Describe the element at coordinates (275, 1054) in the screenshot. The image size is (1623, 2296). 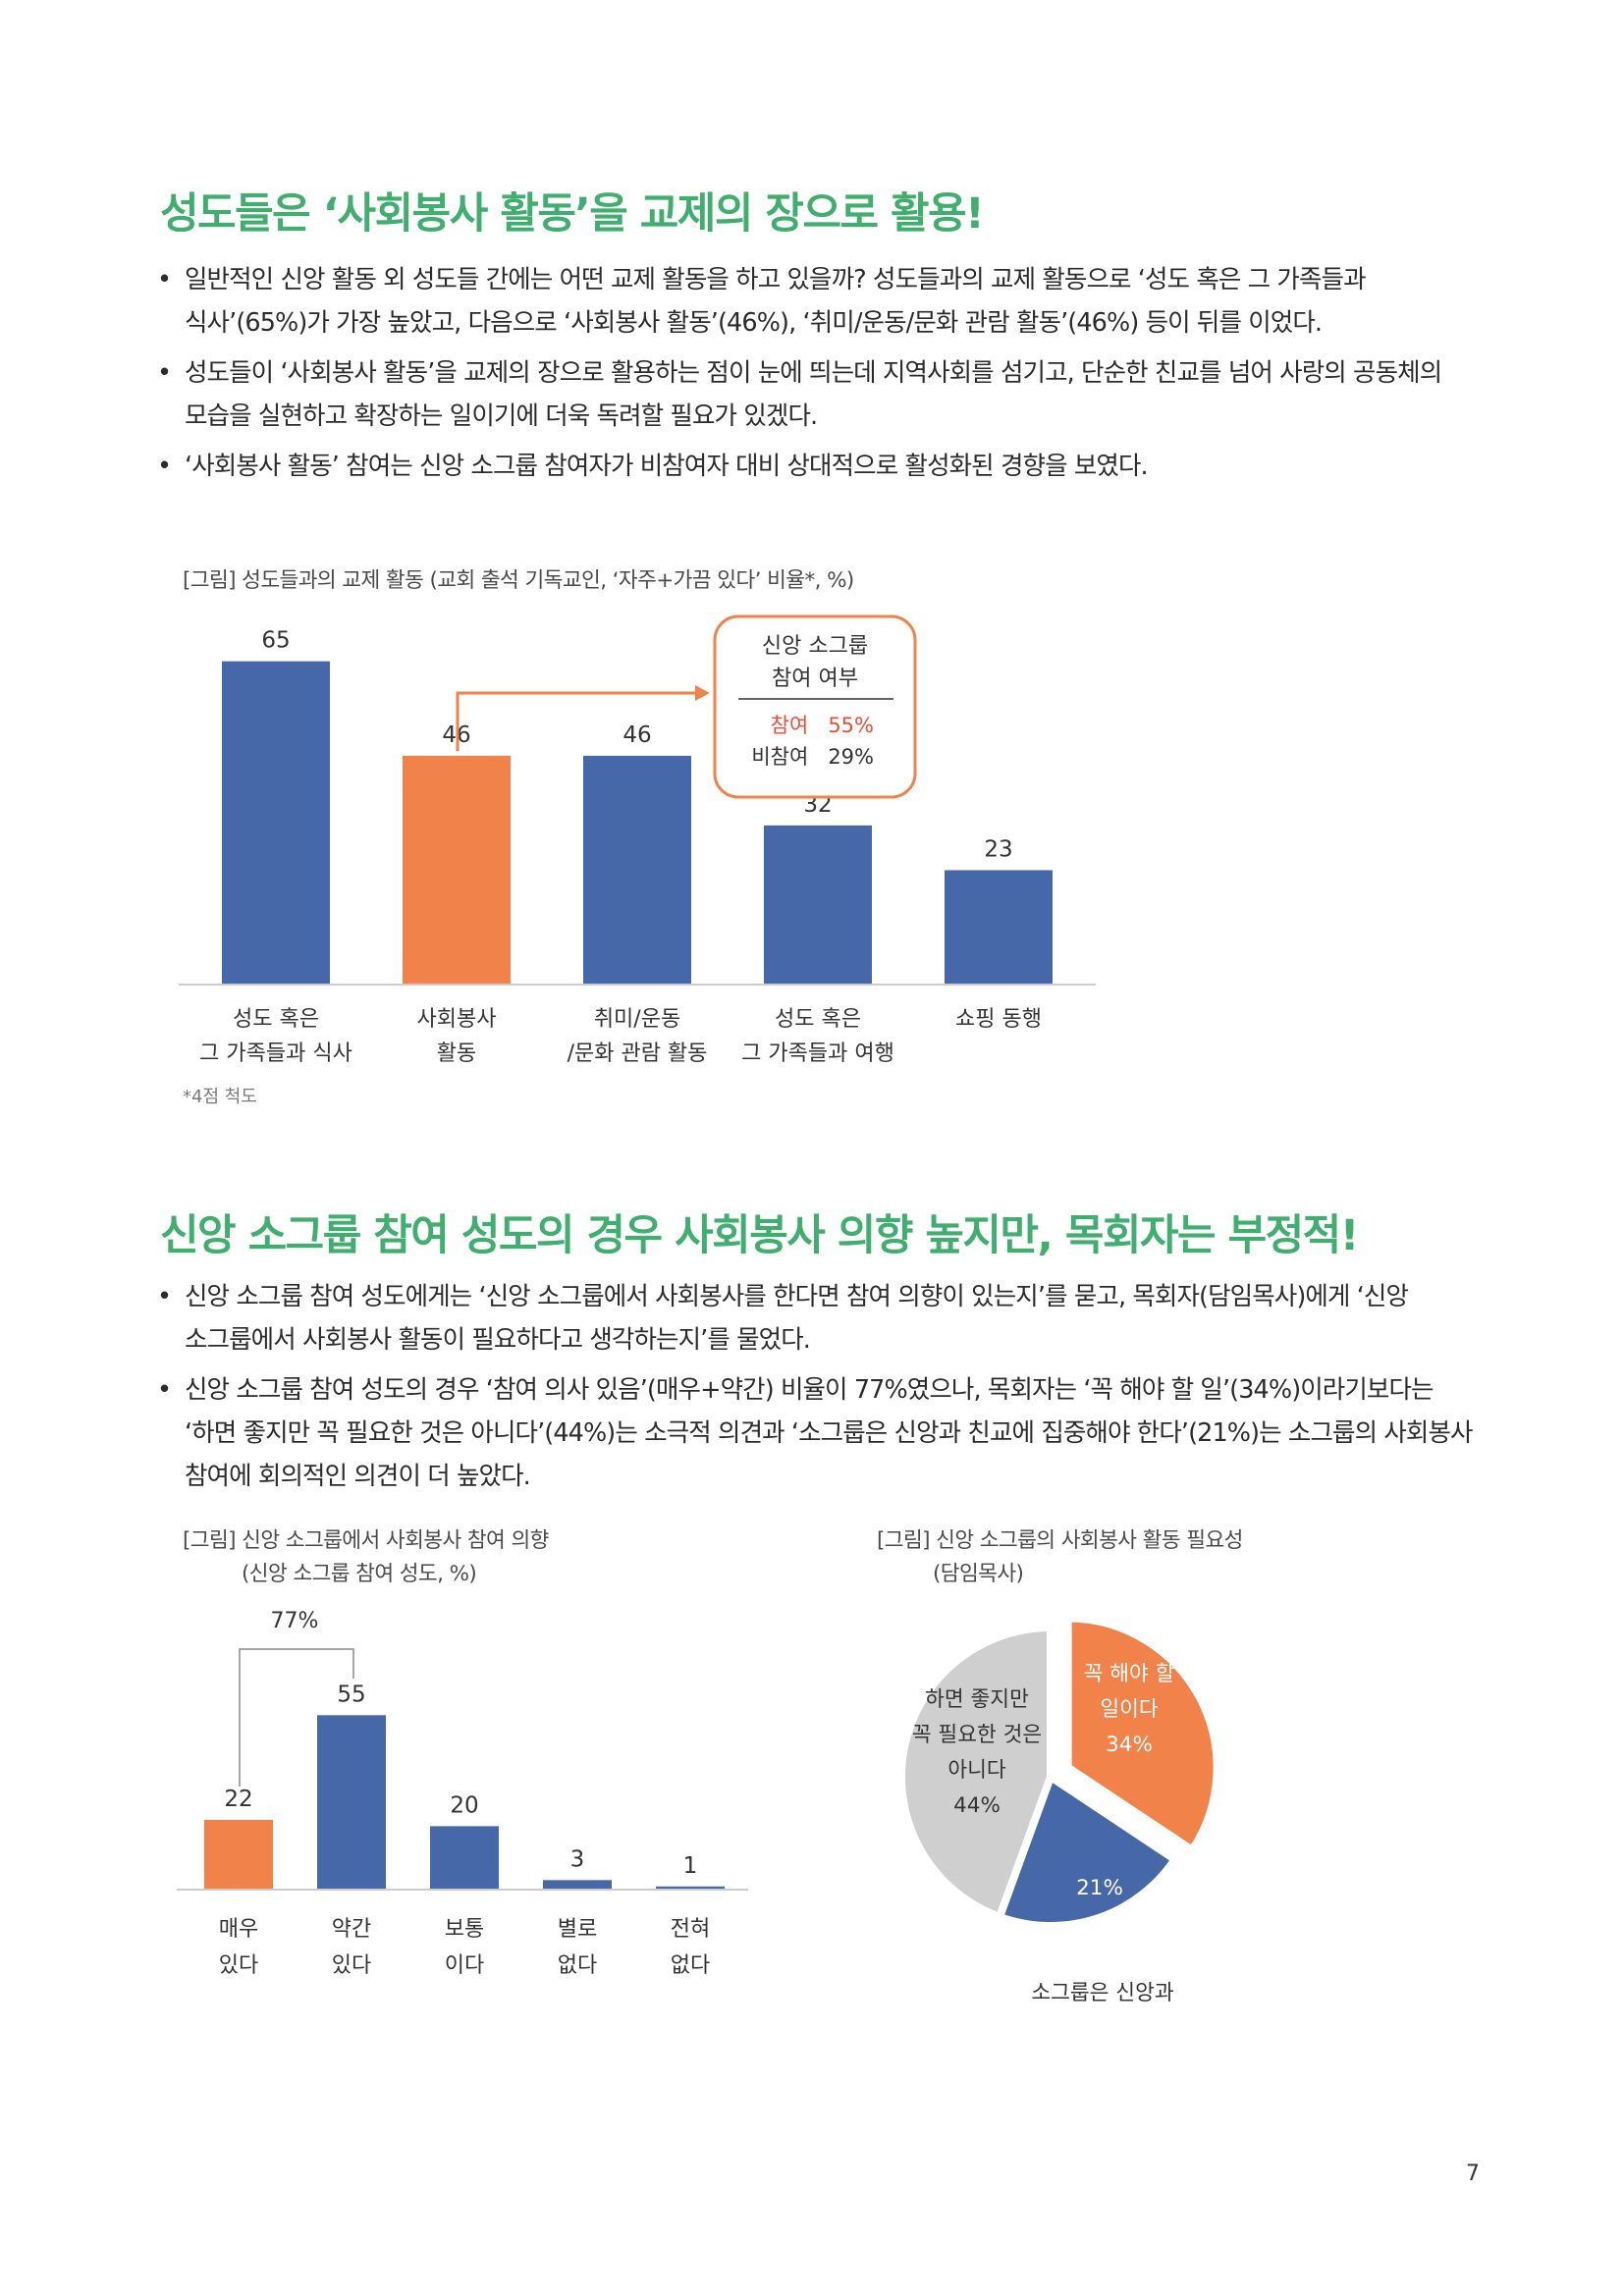
I see `chart1-category-label: 그 가족들과 식사` at that location.